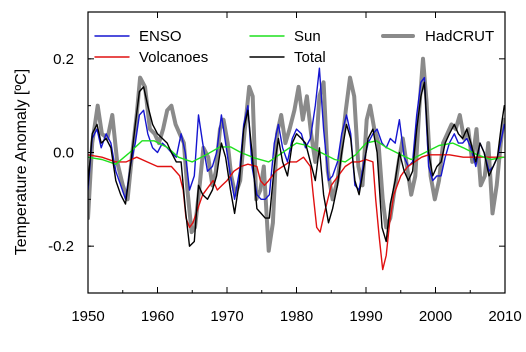 Image resolution: width=526 pixels, height=352 pixels. What do you see at coordinates (294, 47) in the screenshot?
I see `legend: ENSO Volcanoes Sun Total HadCRUT` at bounding box center [294, 47].